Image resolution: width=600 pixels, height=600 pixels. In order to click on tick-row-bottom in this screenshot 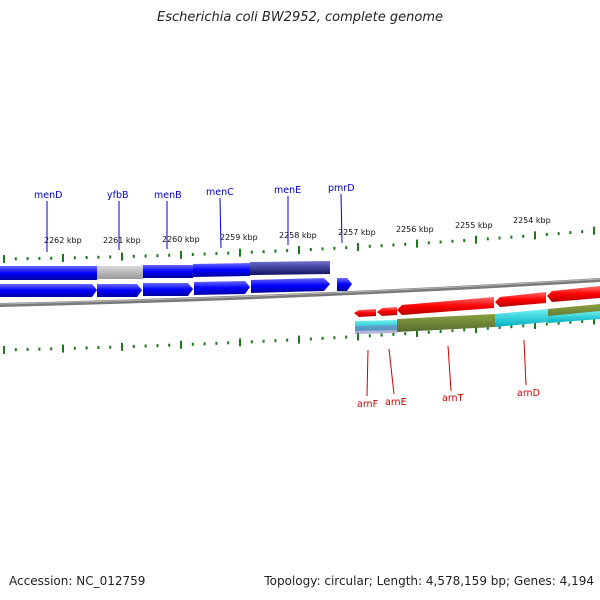, I will do `click(299, 335)`.